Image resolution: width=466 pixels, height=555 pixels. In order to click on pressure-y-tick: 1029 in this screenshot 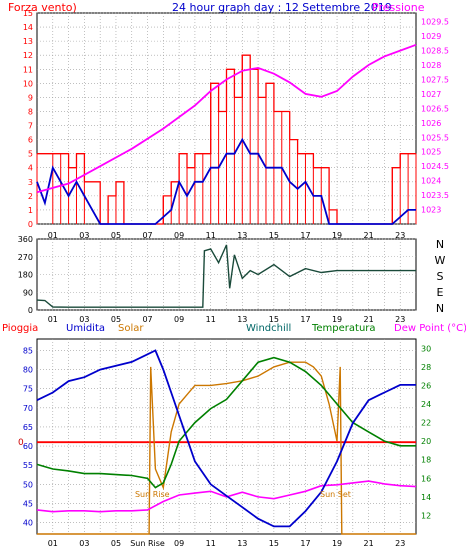, I will do `click(431, 36)`.